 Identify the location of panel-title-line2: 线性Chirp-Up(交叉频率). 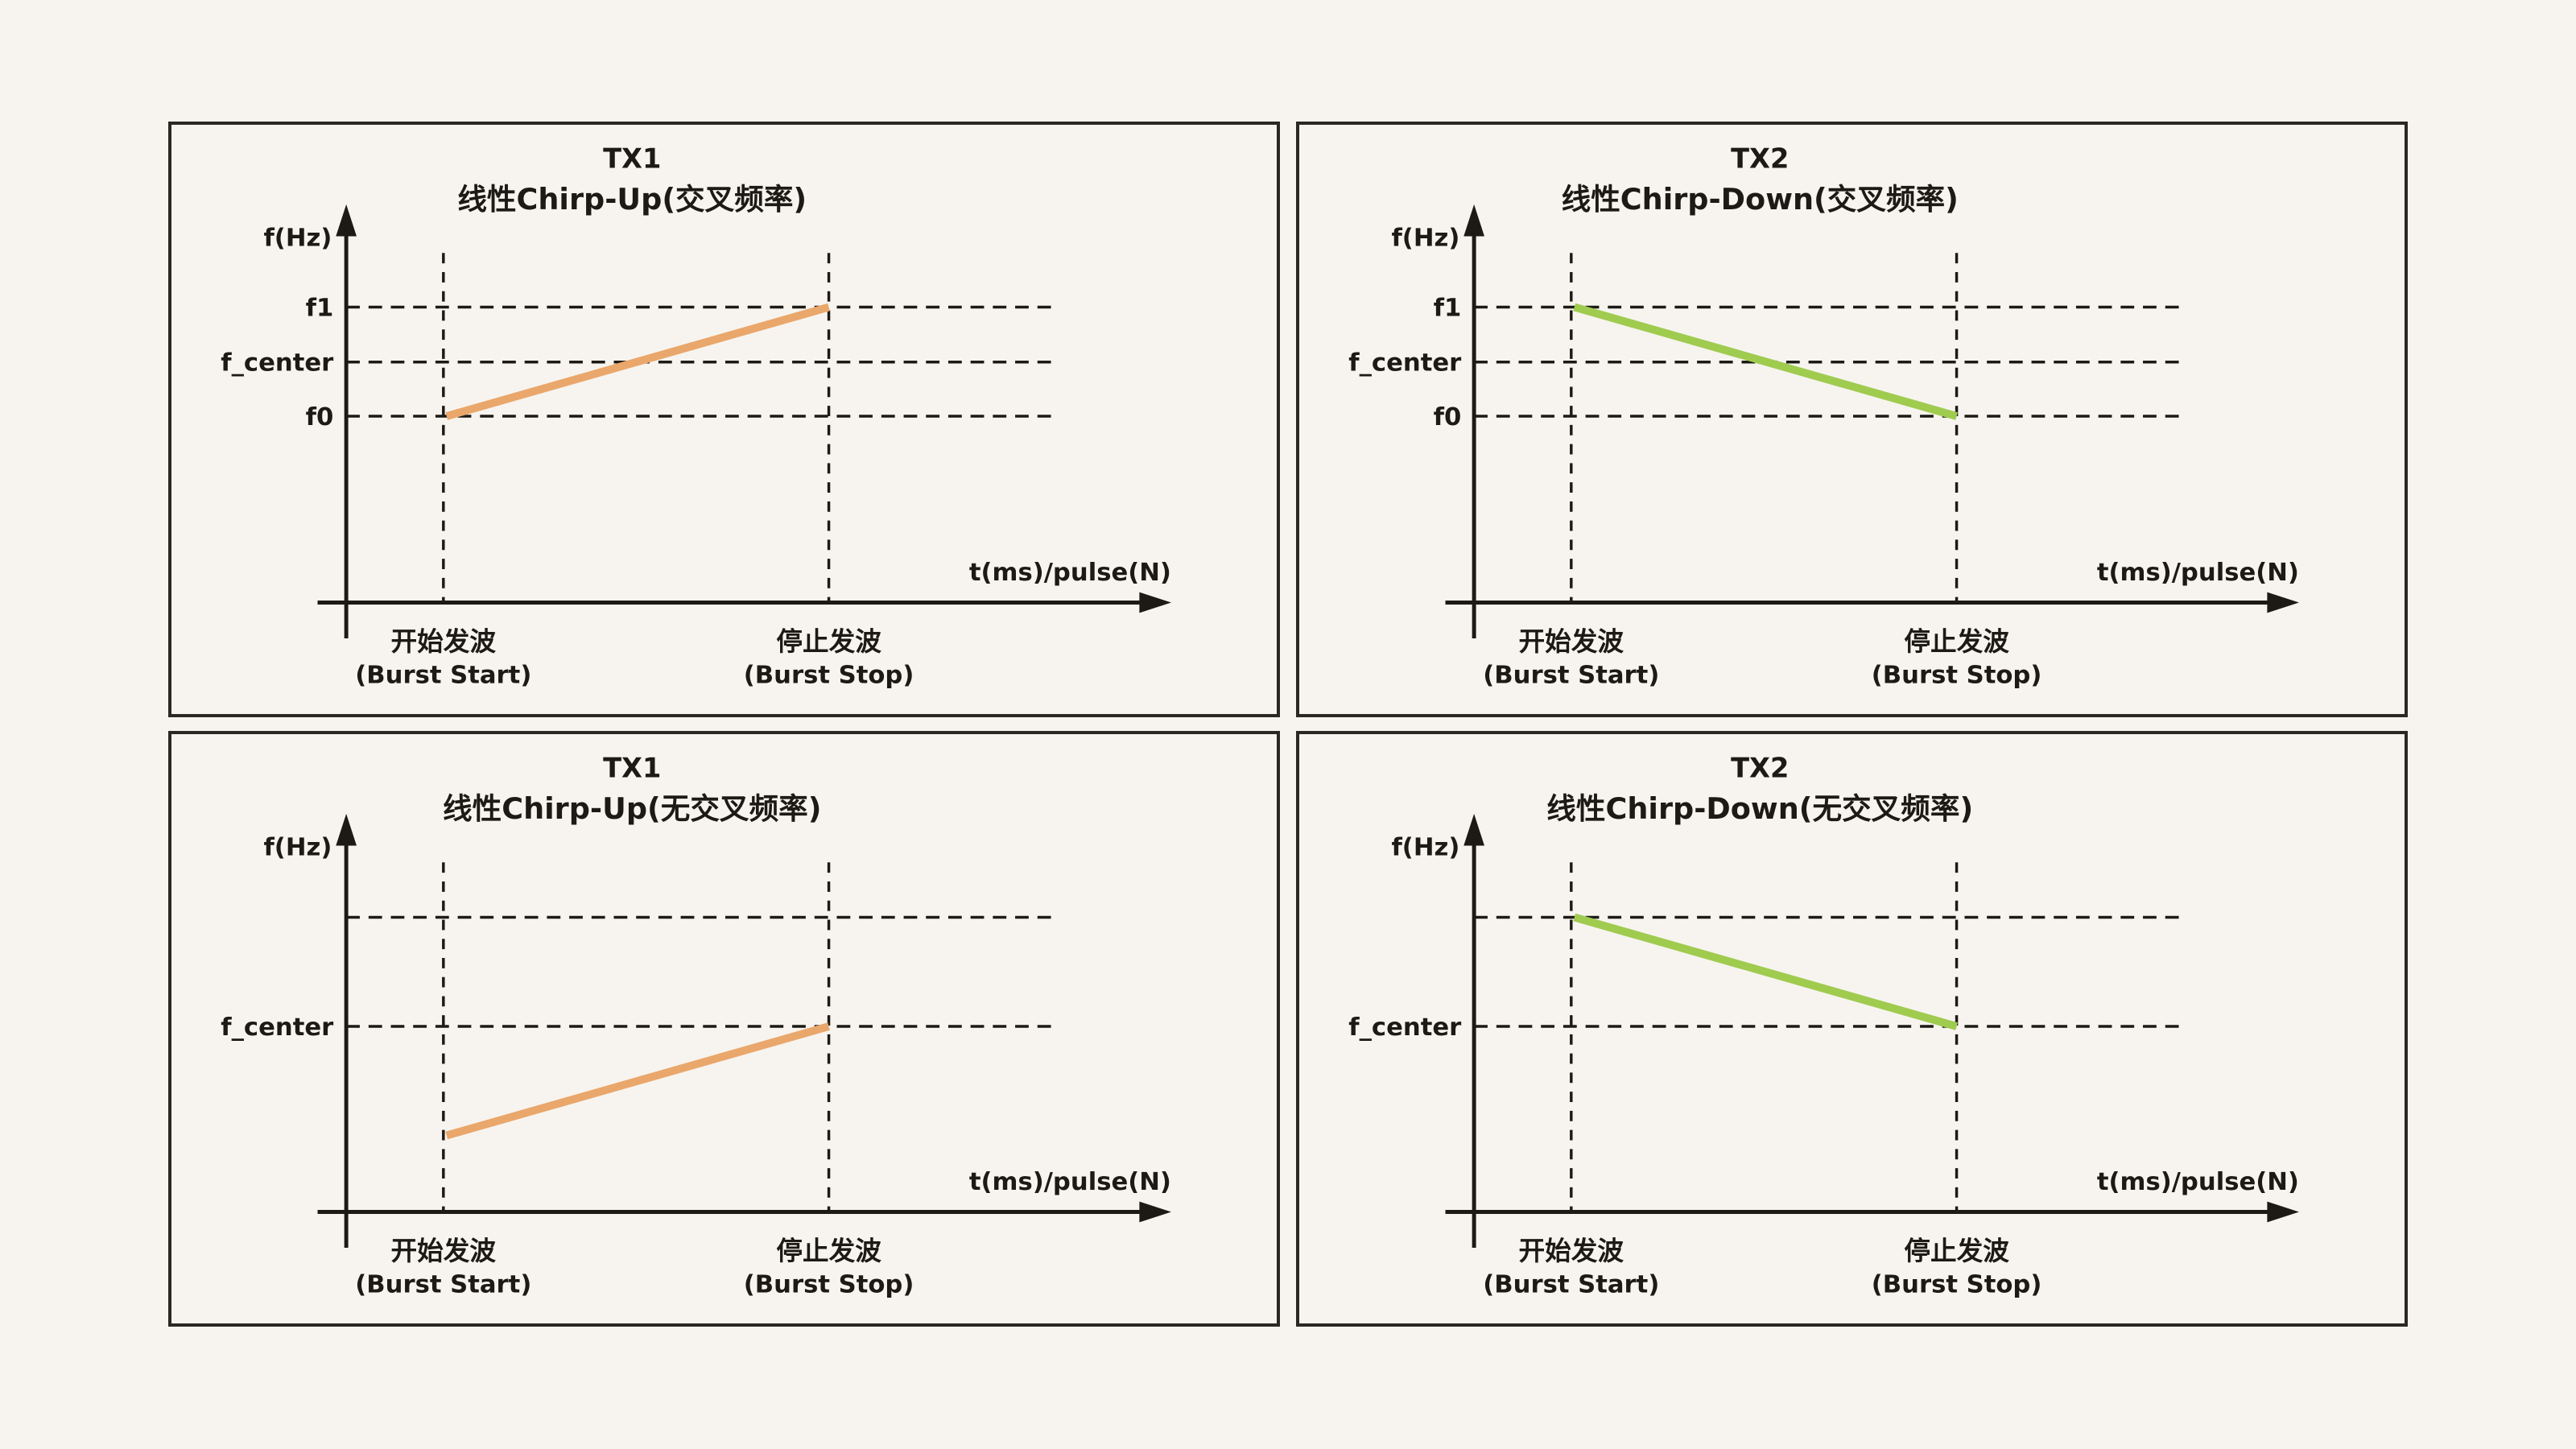
(632, 199).